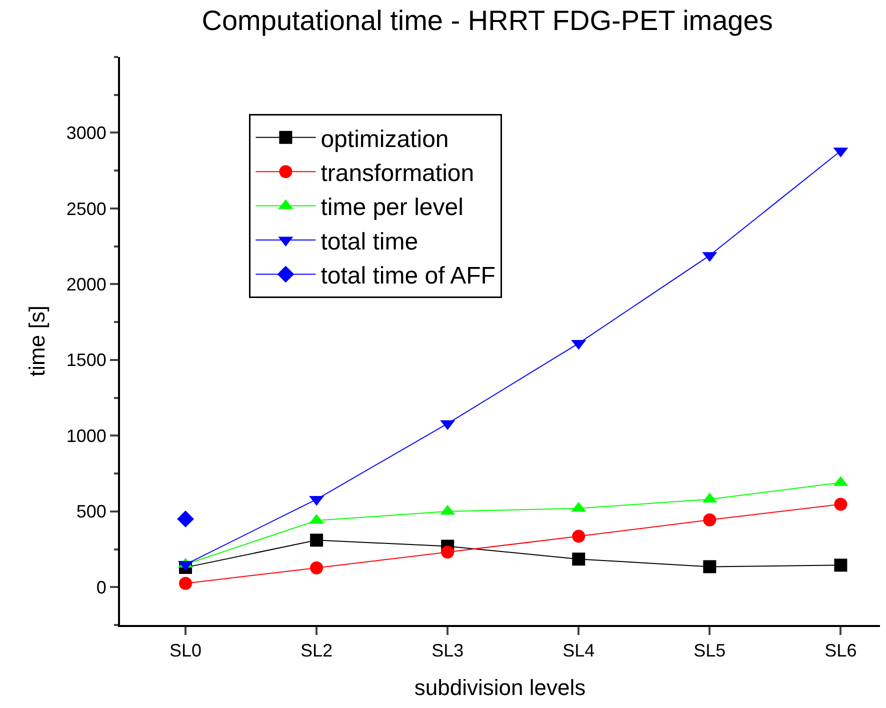  Describe the element at coordinates (86, 284) in the screenshot. I see `y-tick-label: 2000` at that location.